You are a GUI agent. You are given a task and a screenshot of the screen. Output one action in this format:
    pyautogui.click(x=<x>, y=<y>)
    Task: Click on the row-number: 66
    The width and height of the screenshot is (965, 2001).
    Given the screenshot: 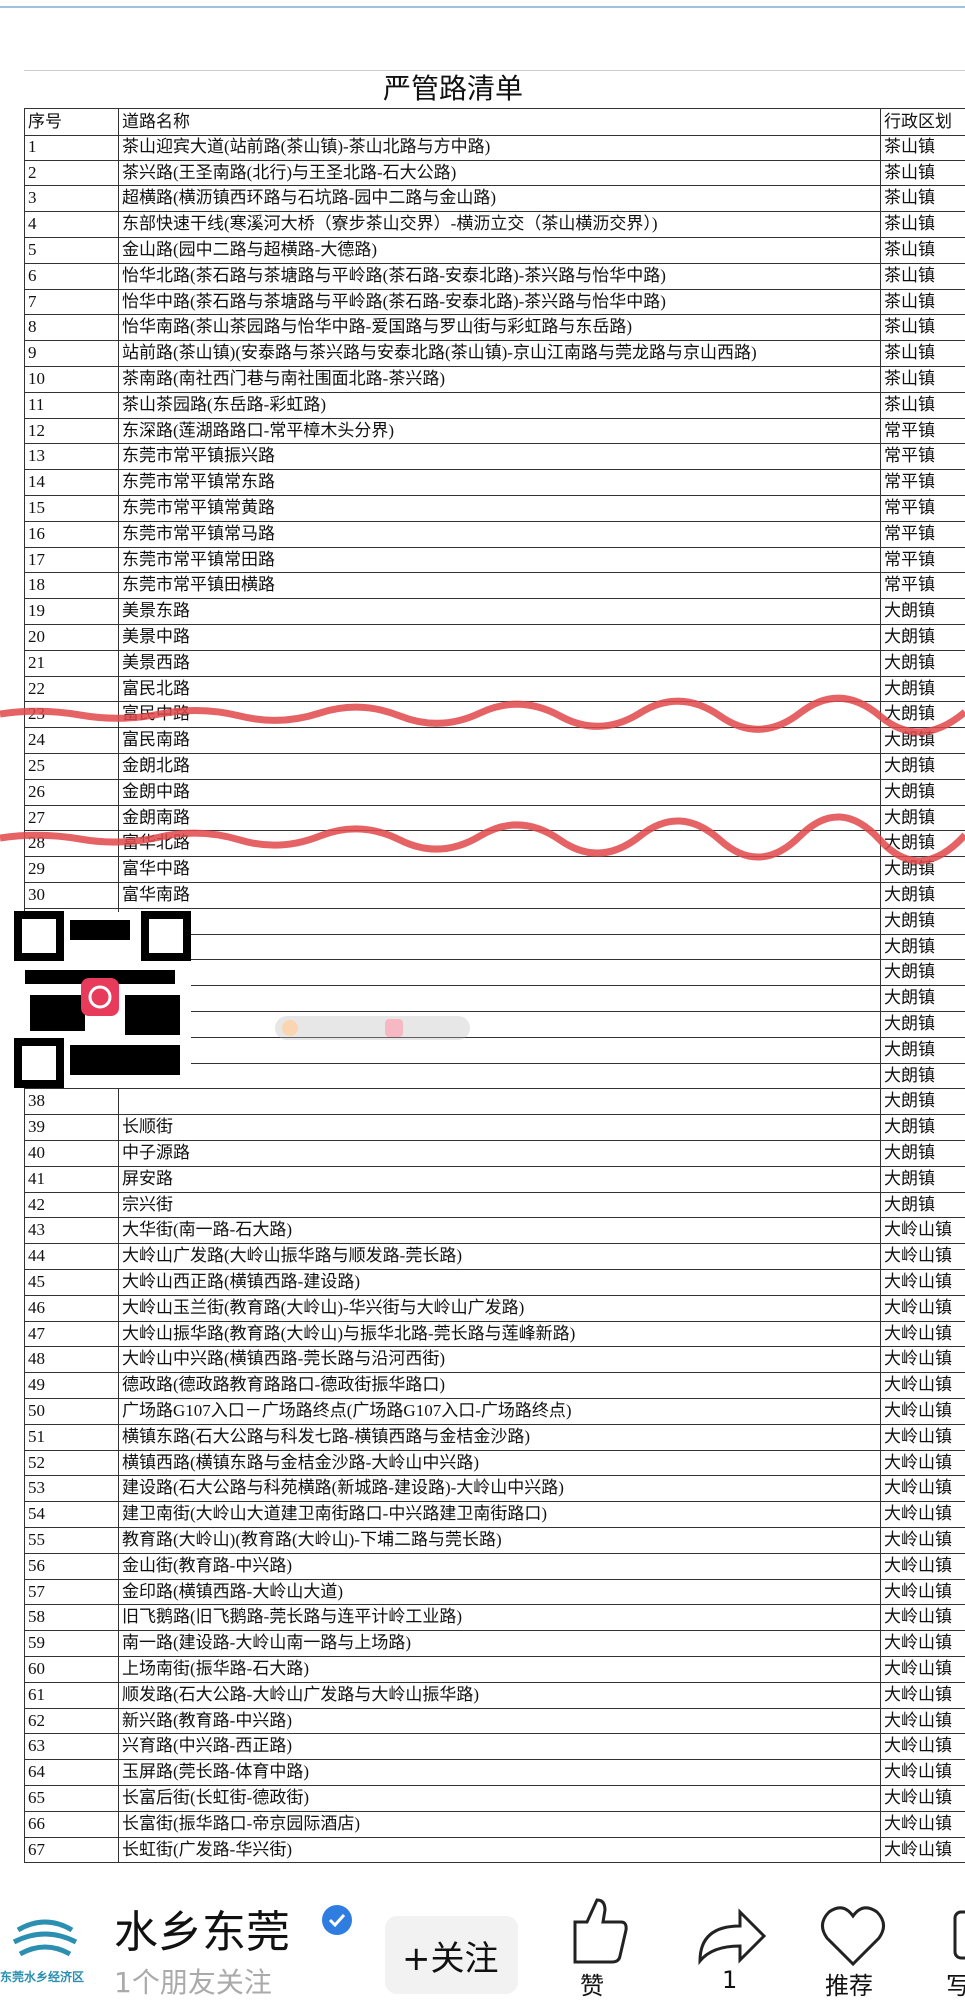 What is the action you would take?
    pyautogui.click(x=71, y=1823)
    